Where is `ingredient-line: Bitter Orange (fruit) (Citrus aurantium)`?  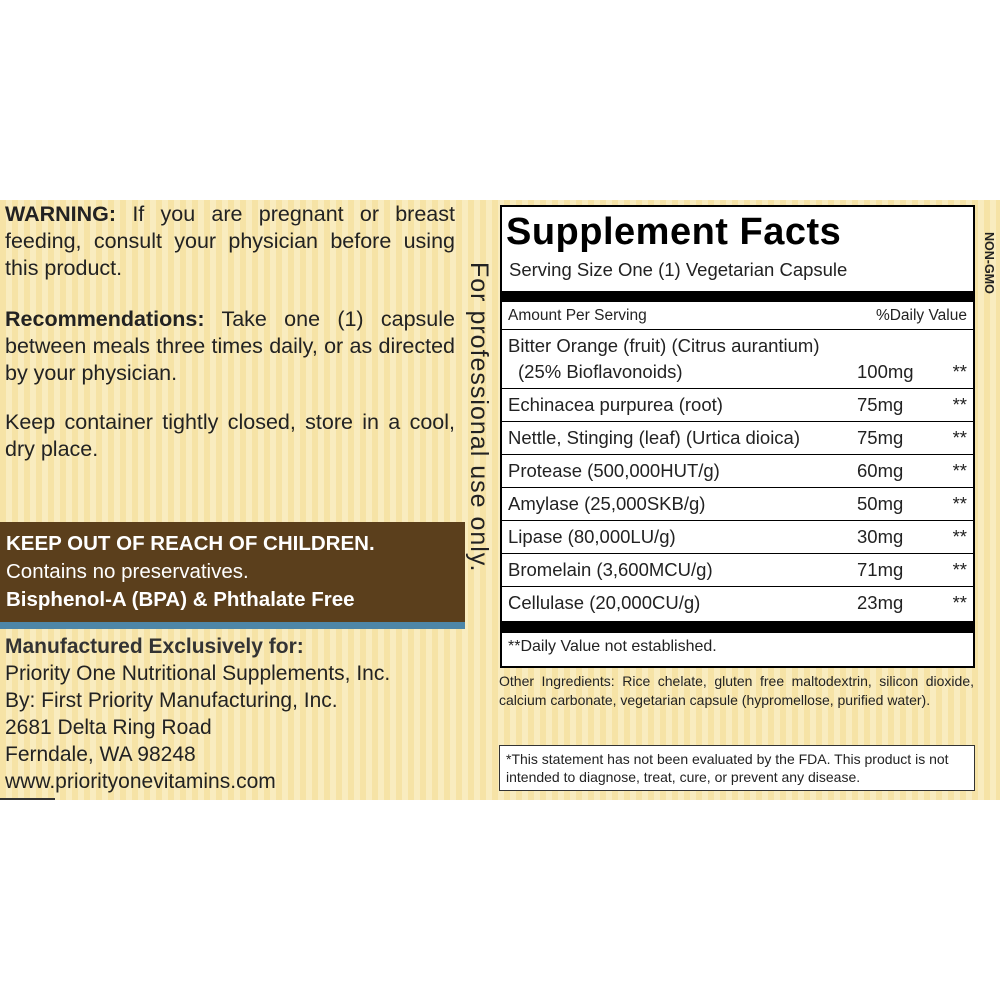 ingredient-line: Bitter Orange (fruit) (Citrus aurantium) is located at coordinates (664, 345).